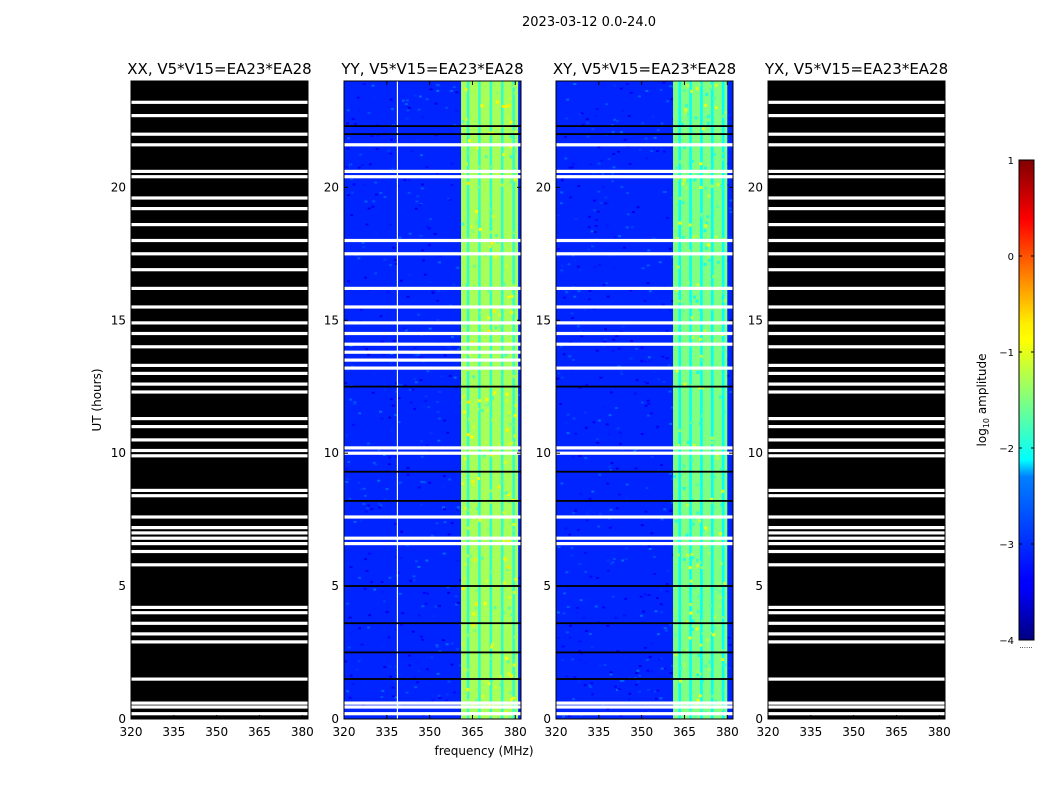  What do you see at coordinates (490, 400) in the screenshot?
I see `rfi-band` at bounding box center [490, 400].